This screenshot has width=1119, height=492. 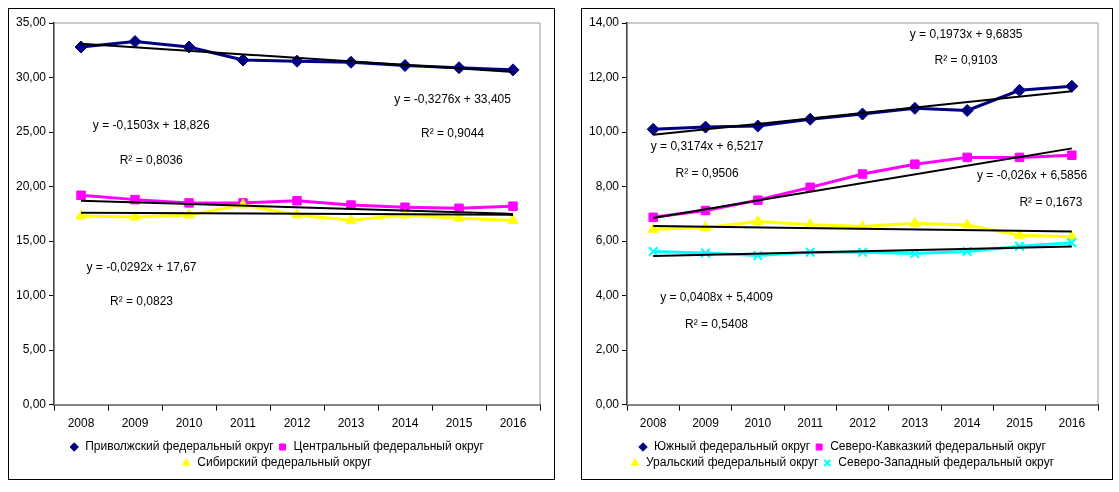 What do you see at coordinates (707, 146) in the screenshot?
I see `annotation: y = 0,3174x + 6,5217` at bounding box center [707, 146].